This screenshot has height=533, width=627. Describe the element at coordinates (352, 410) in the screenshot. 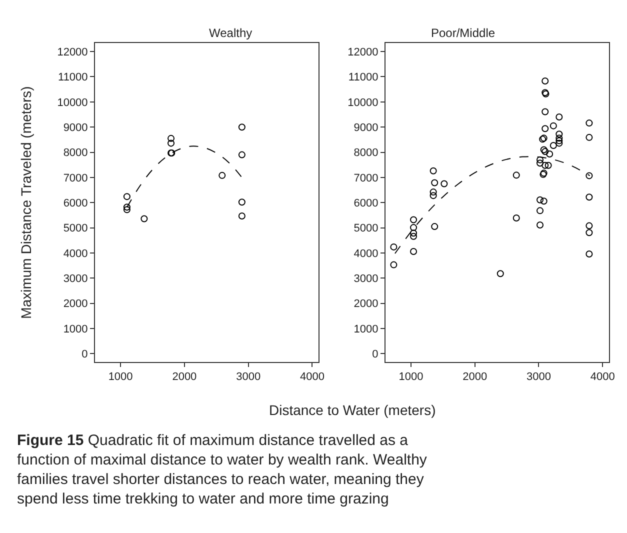

I see `x-axis-title: Distance to Water (meters)` at that location.